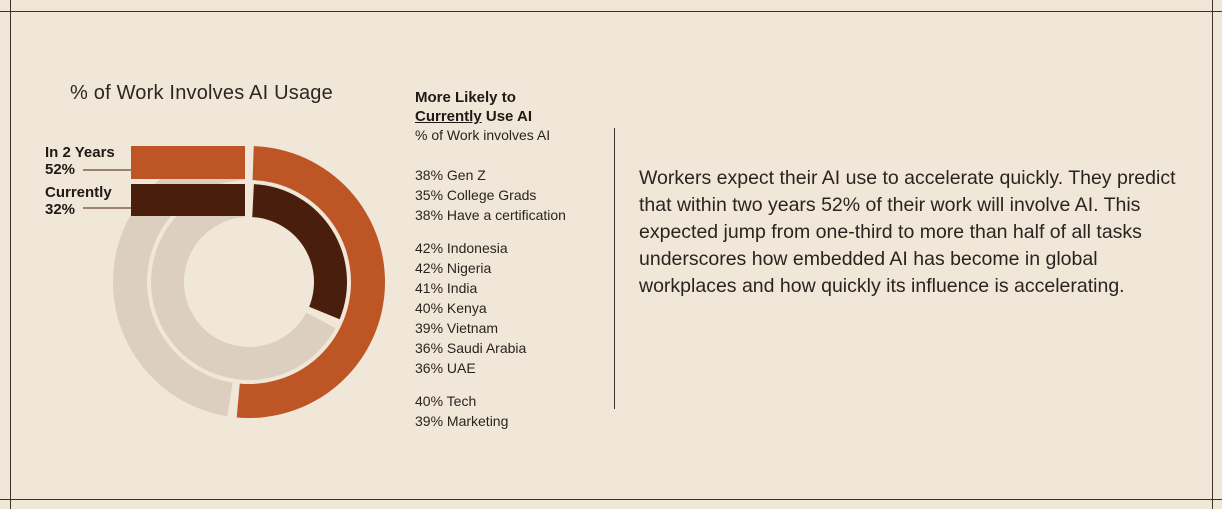 The width and height of the screenshot is (1222, 509). What do you see at coordinates (445, 368) in the screenshot?
I see `stat-item: 36% UAE` at bounding box center [445, 368].